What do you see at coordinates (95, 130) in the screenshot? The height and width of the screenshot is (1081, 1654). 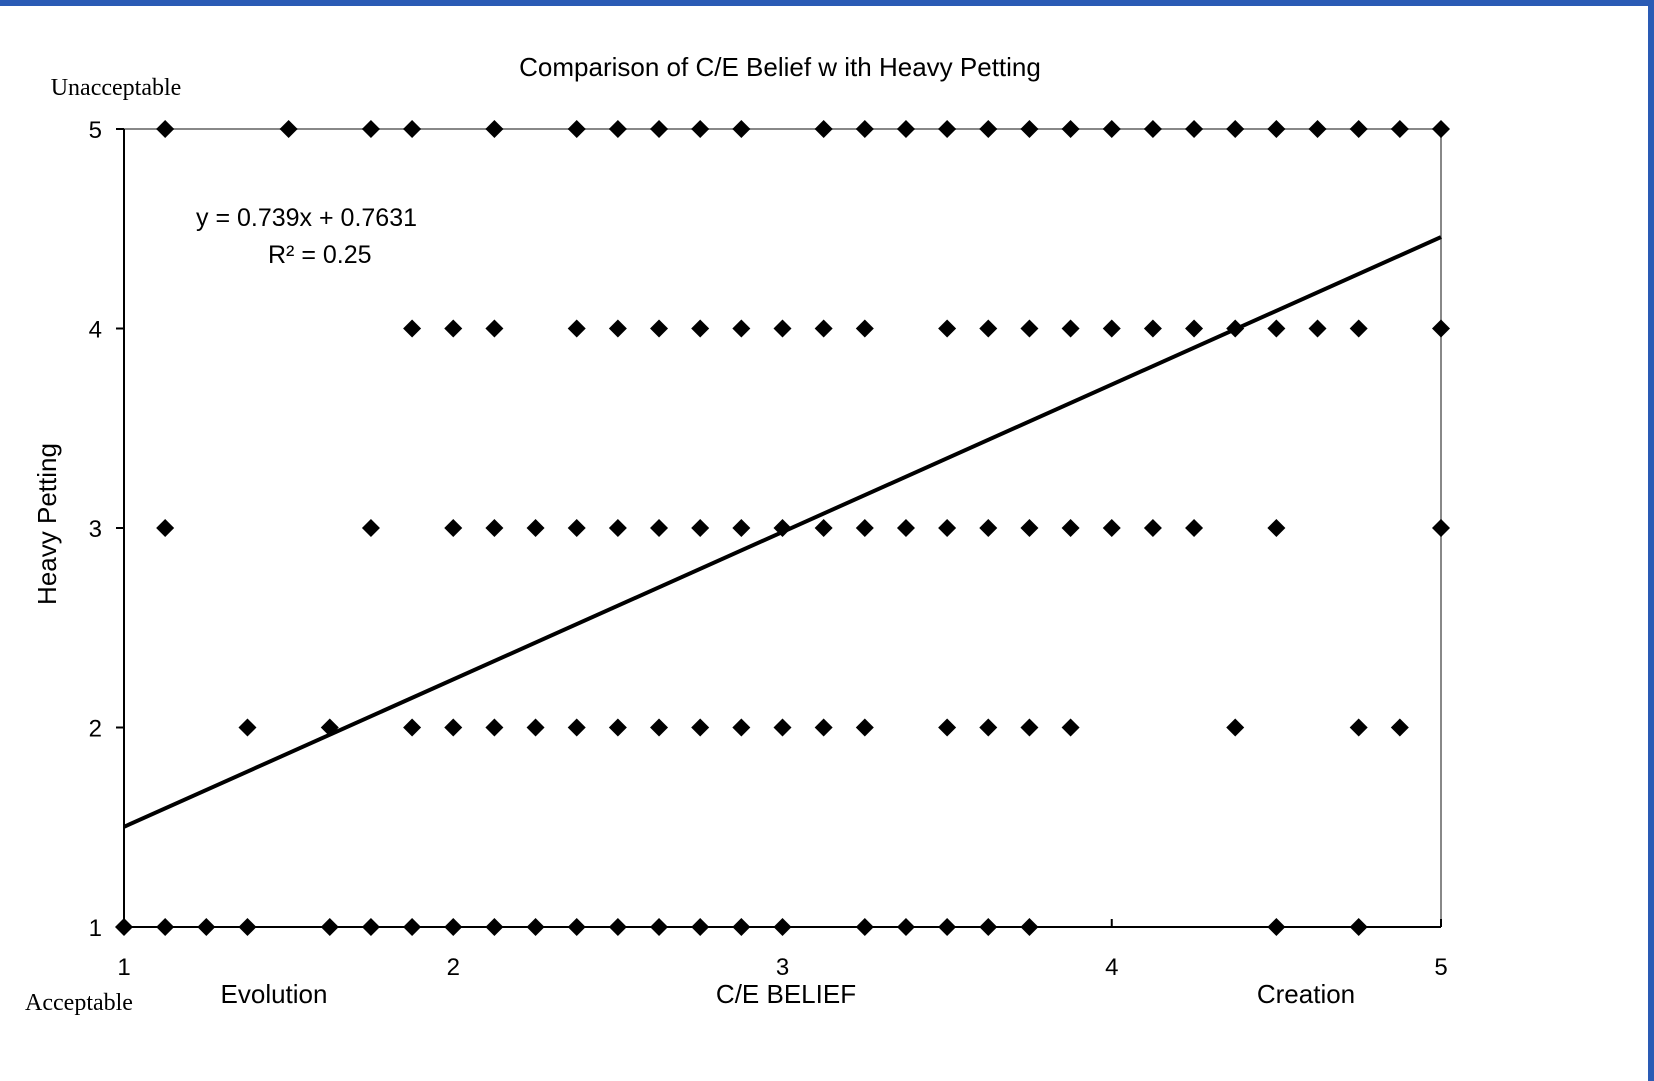 I see `y-tick-label: 5` at bounding box center [95, 130].